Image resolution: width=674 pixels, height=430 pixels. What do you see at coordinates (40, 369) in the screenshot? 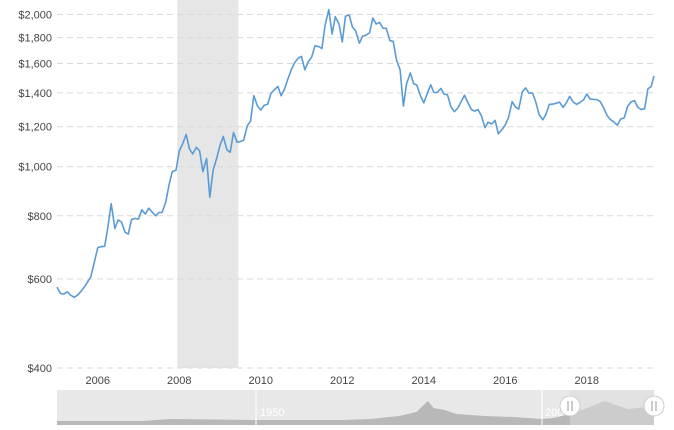
I see `y-tick-label: $400` at bounding box center [40, 369].